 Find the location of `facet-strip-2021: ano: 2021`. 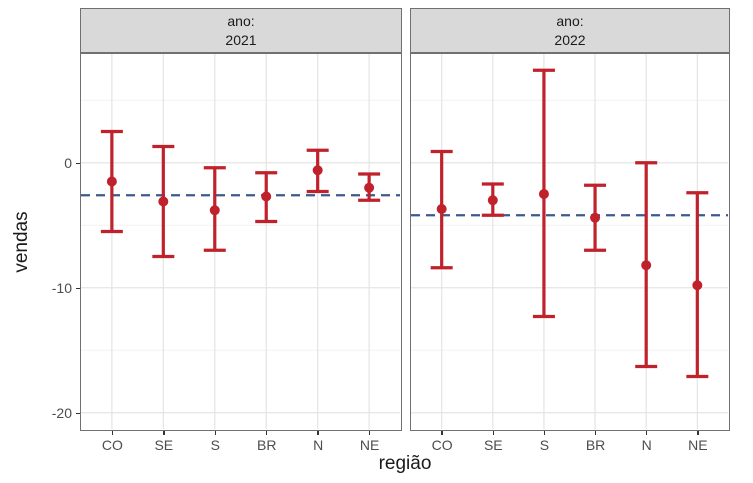

facet-strip-2021: ano: 2021 is located at coordinates (241, 30).